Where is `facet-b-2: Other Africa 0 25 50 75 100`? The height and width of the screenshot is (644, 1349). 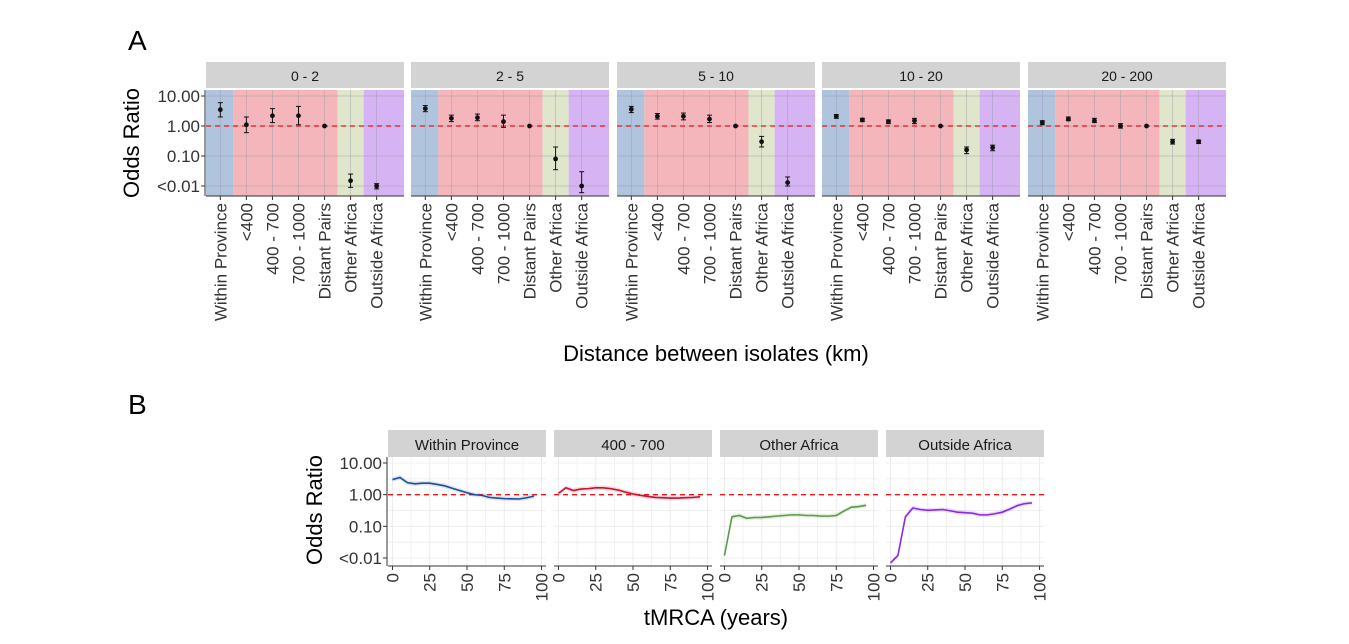 facet-b-2: Other Africa 0 25 50 75 100 is located at coordinates (799, 515).